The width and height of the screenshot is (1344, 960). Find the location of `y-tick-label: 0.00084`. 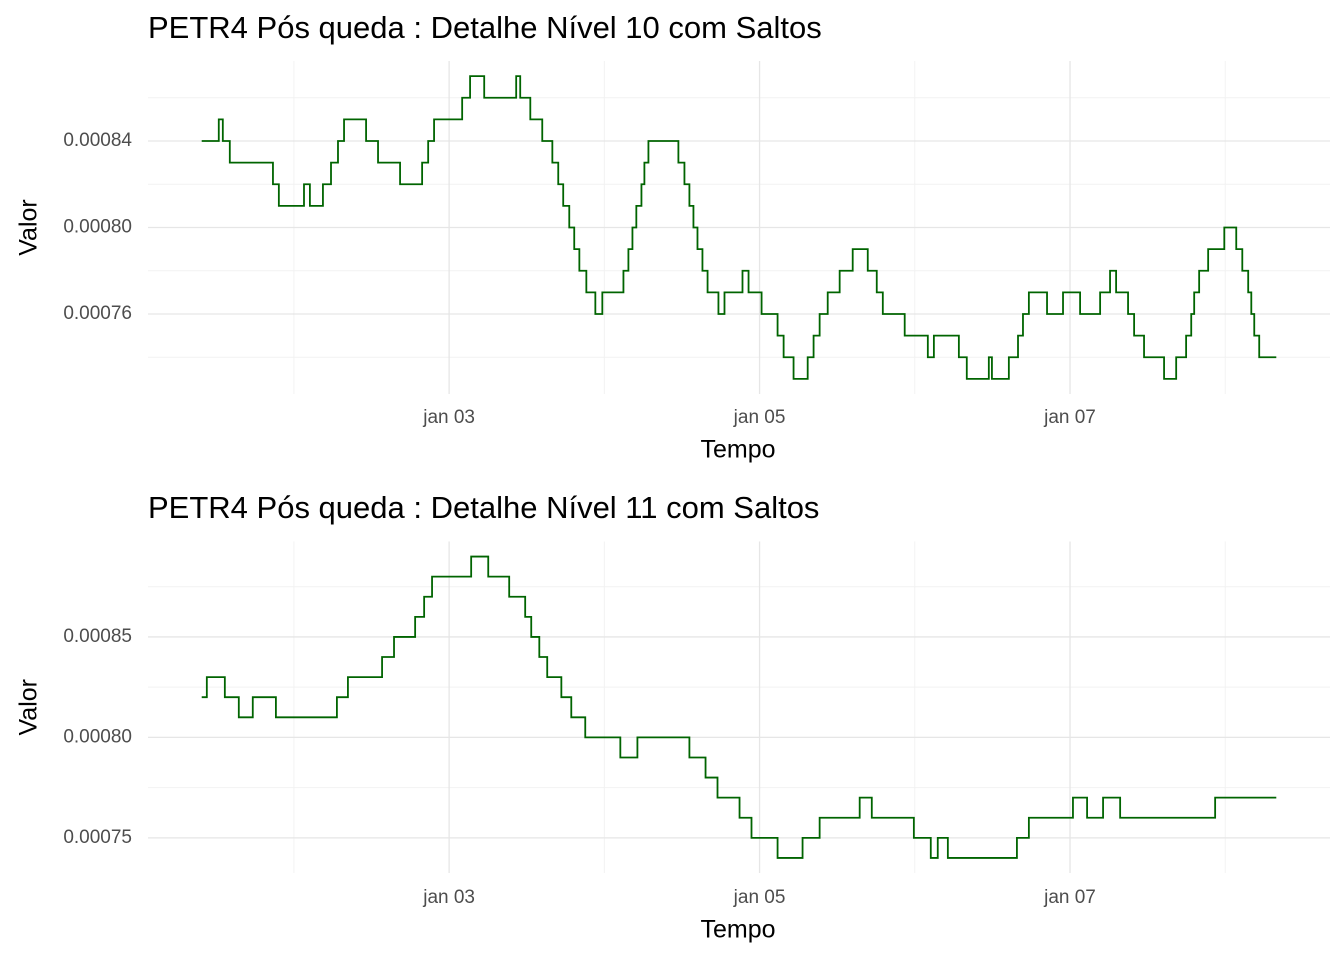

y-tick-label: 0.00084 is located at coordinates (97, 140).